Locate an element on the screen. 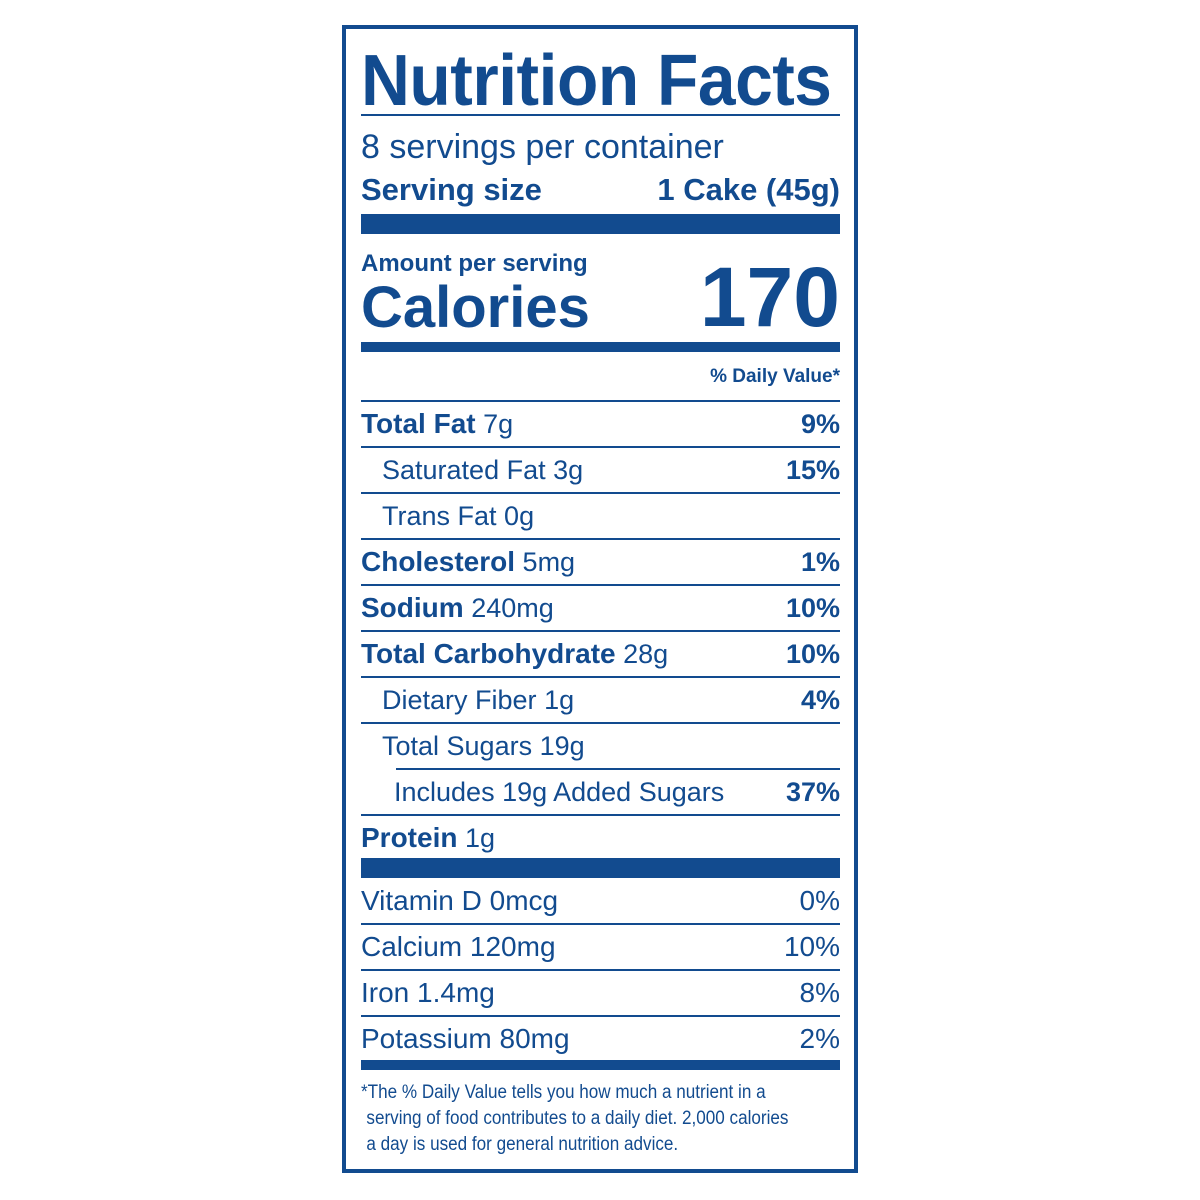 This screenshot has width=1200, height=1200. nutrient-dv: 37% is located at coordinates (812, 791).